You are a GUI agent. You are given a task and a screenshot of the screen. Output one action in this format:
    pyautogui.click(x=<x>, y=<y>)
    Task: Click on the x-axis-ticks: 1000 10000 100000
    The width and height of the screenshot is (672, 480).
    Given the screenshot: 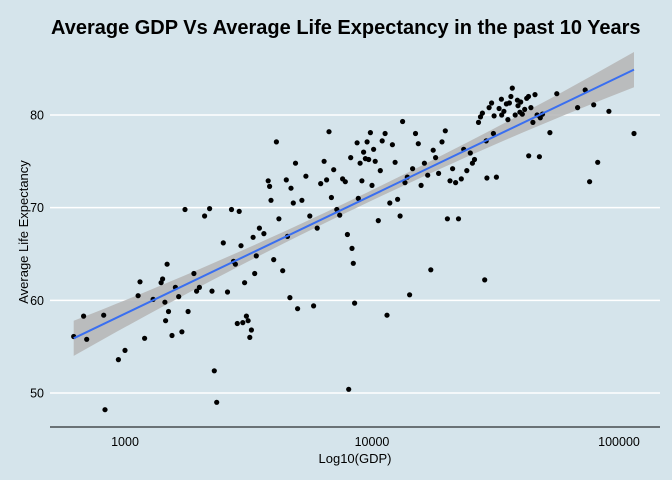 What is the action you would take?
    pyautogui.click(x=375, y=442)
    